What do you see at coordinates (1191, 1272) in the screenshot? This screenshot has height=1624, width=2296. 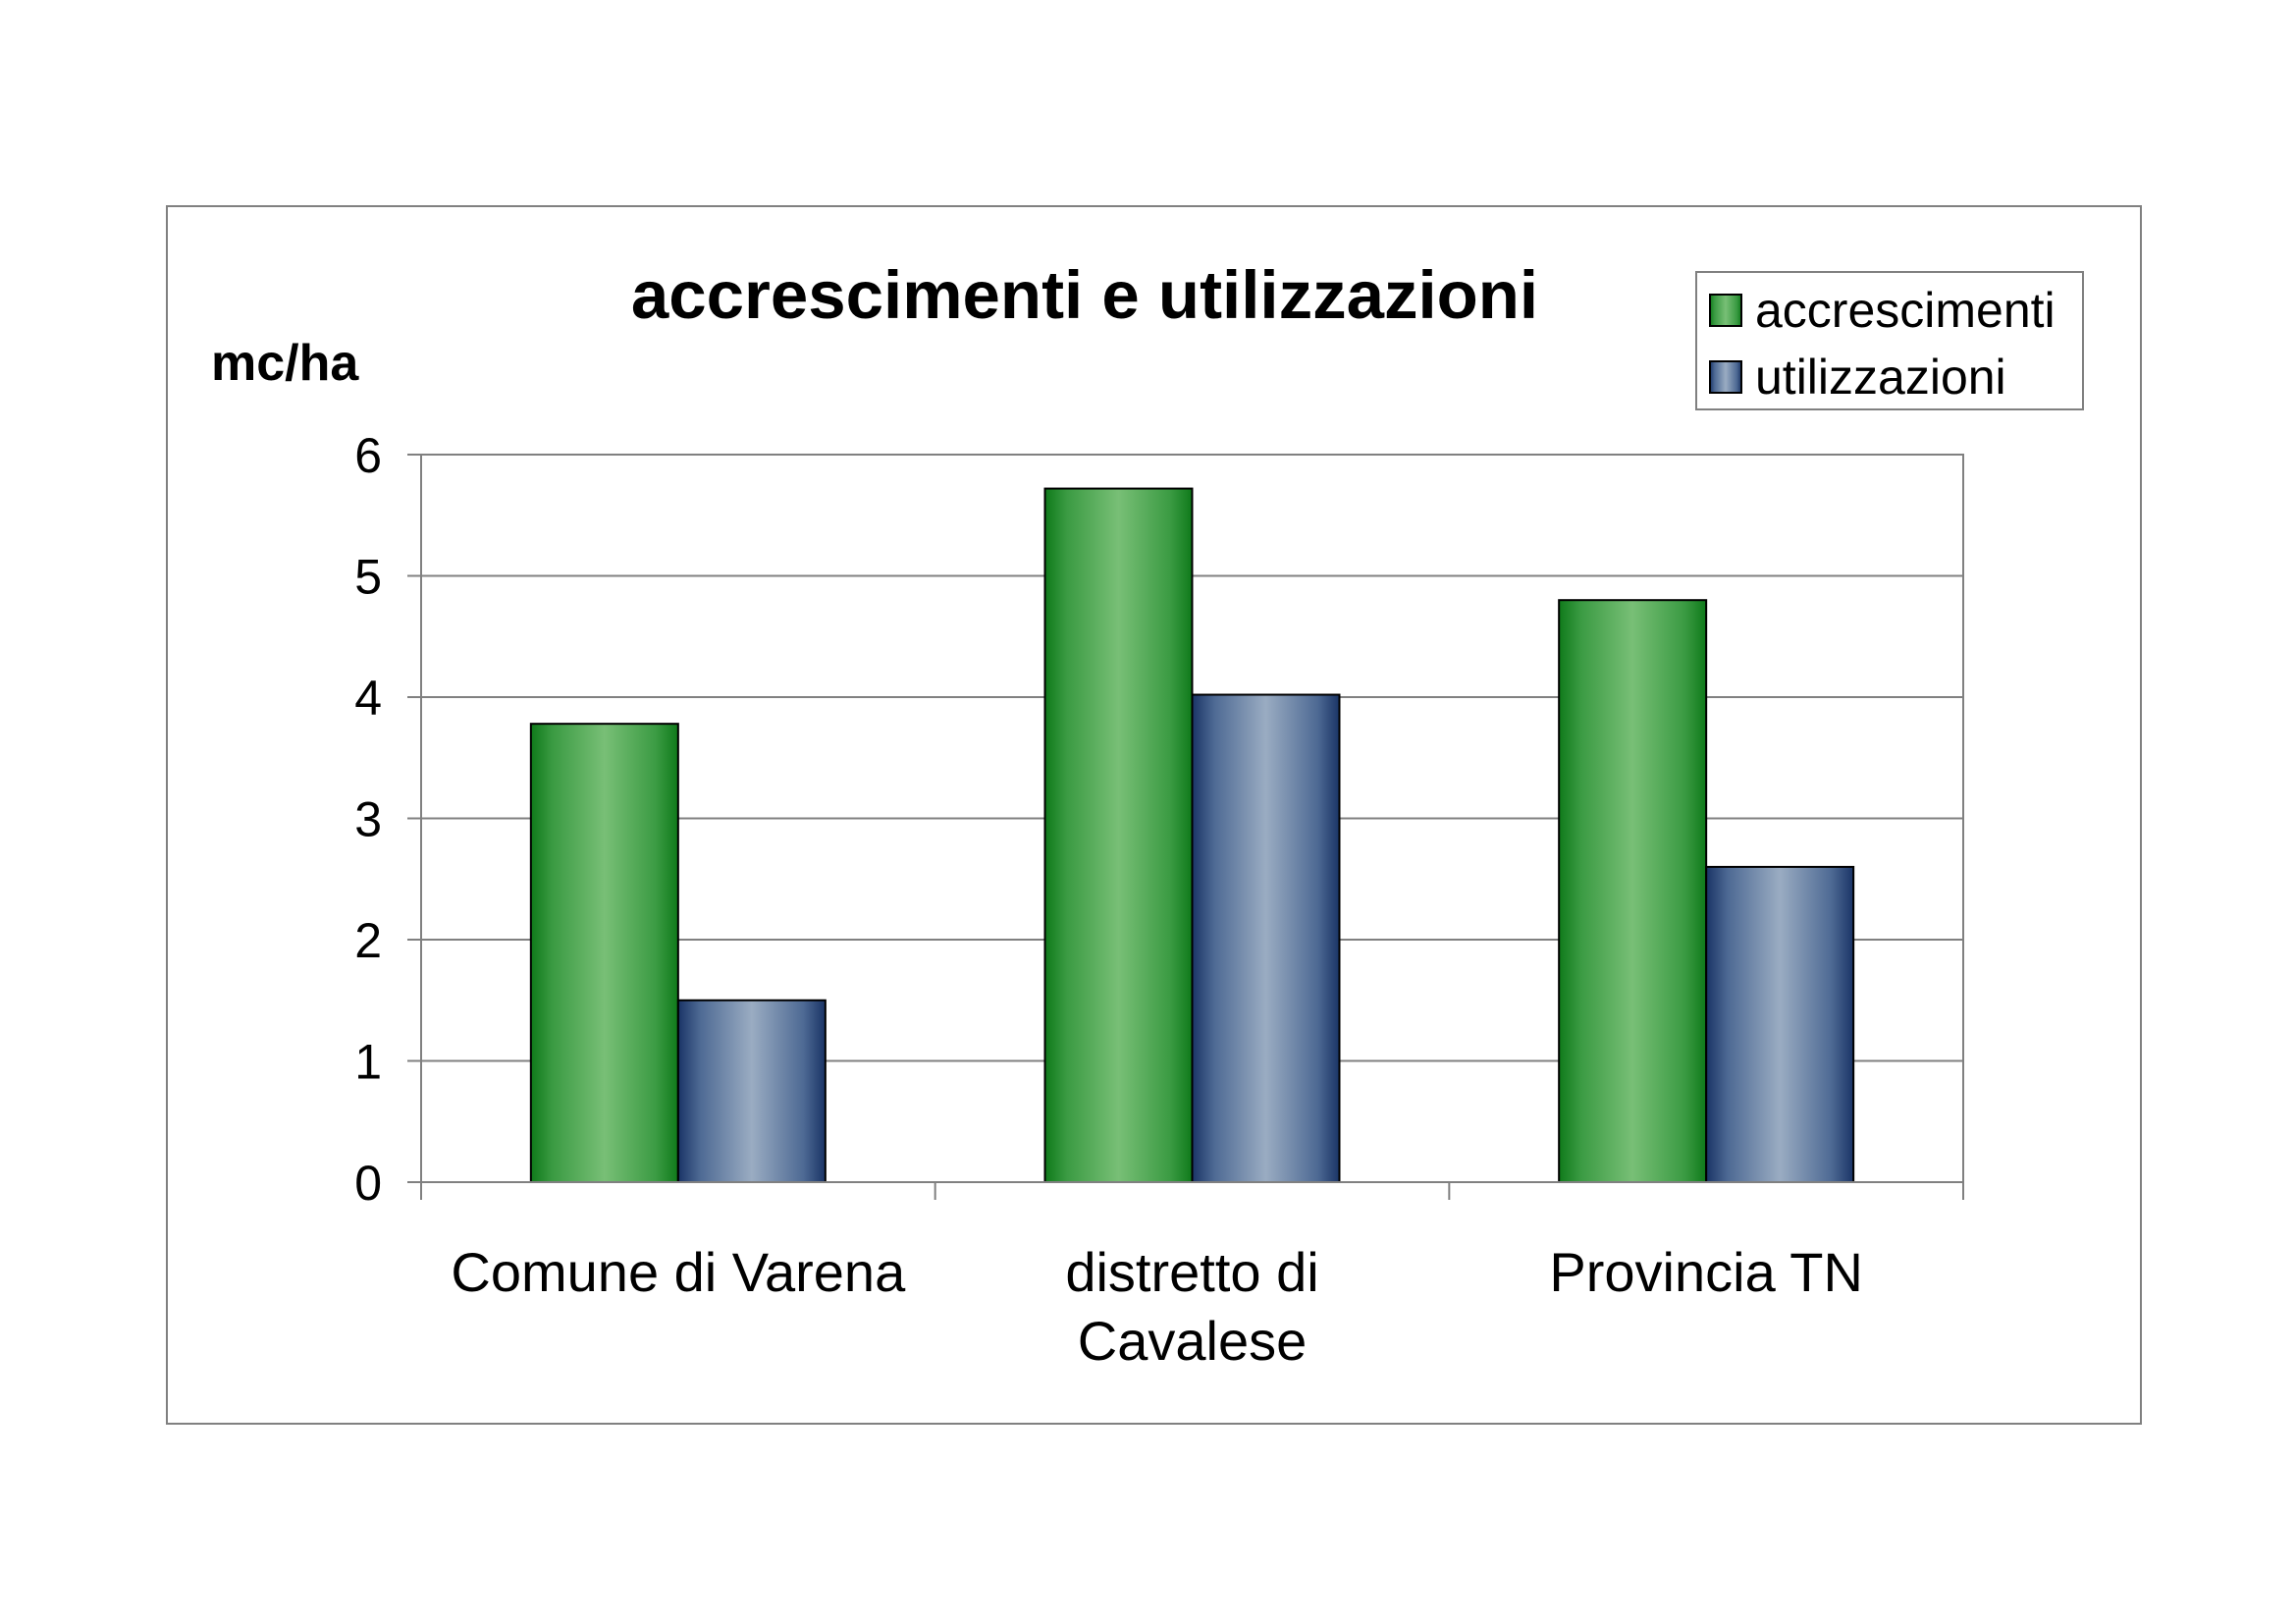 I see `x-category-label: distretto di` at bounding box center [1191, 1272].